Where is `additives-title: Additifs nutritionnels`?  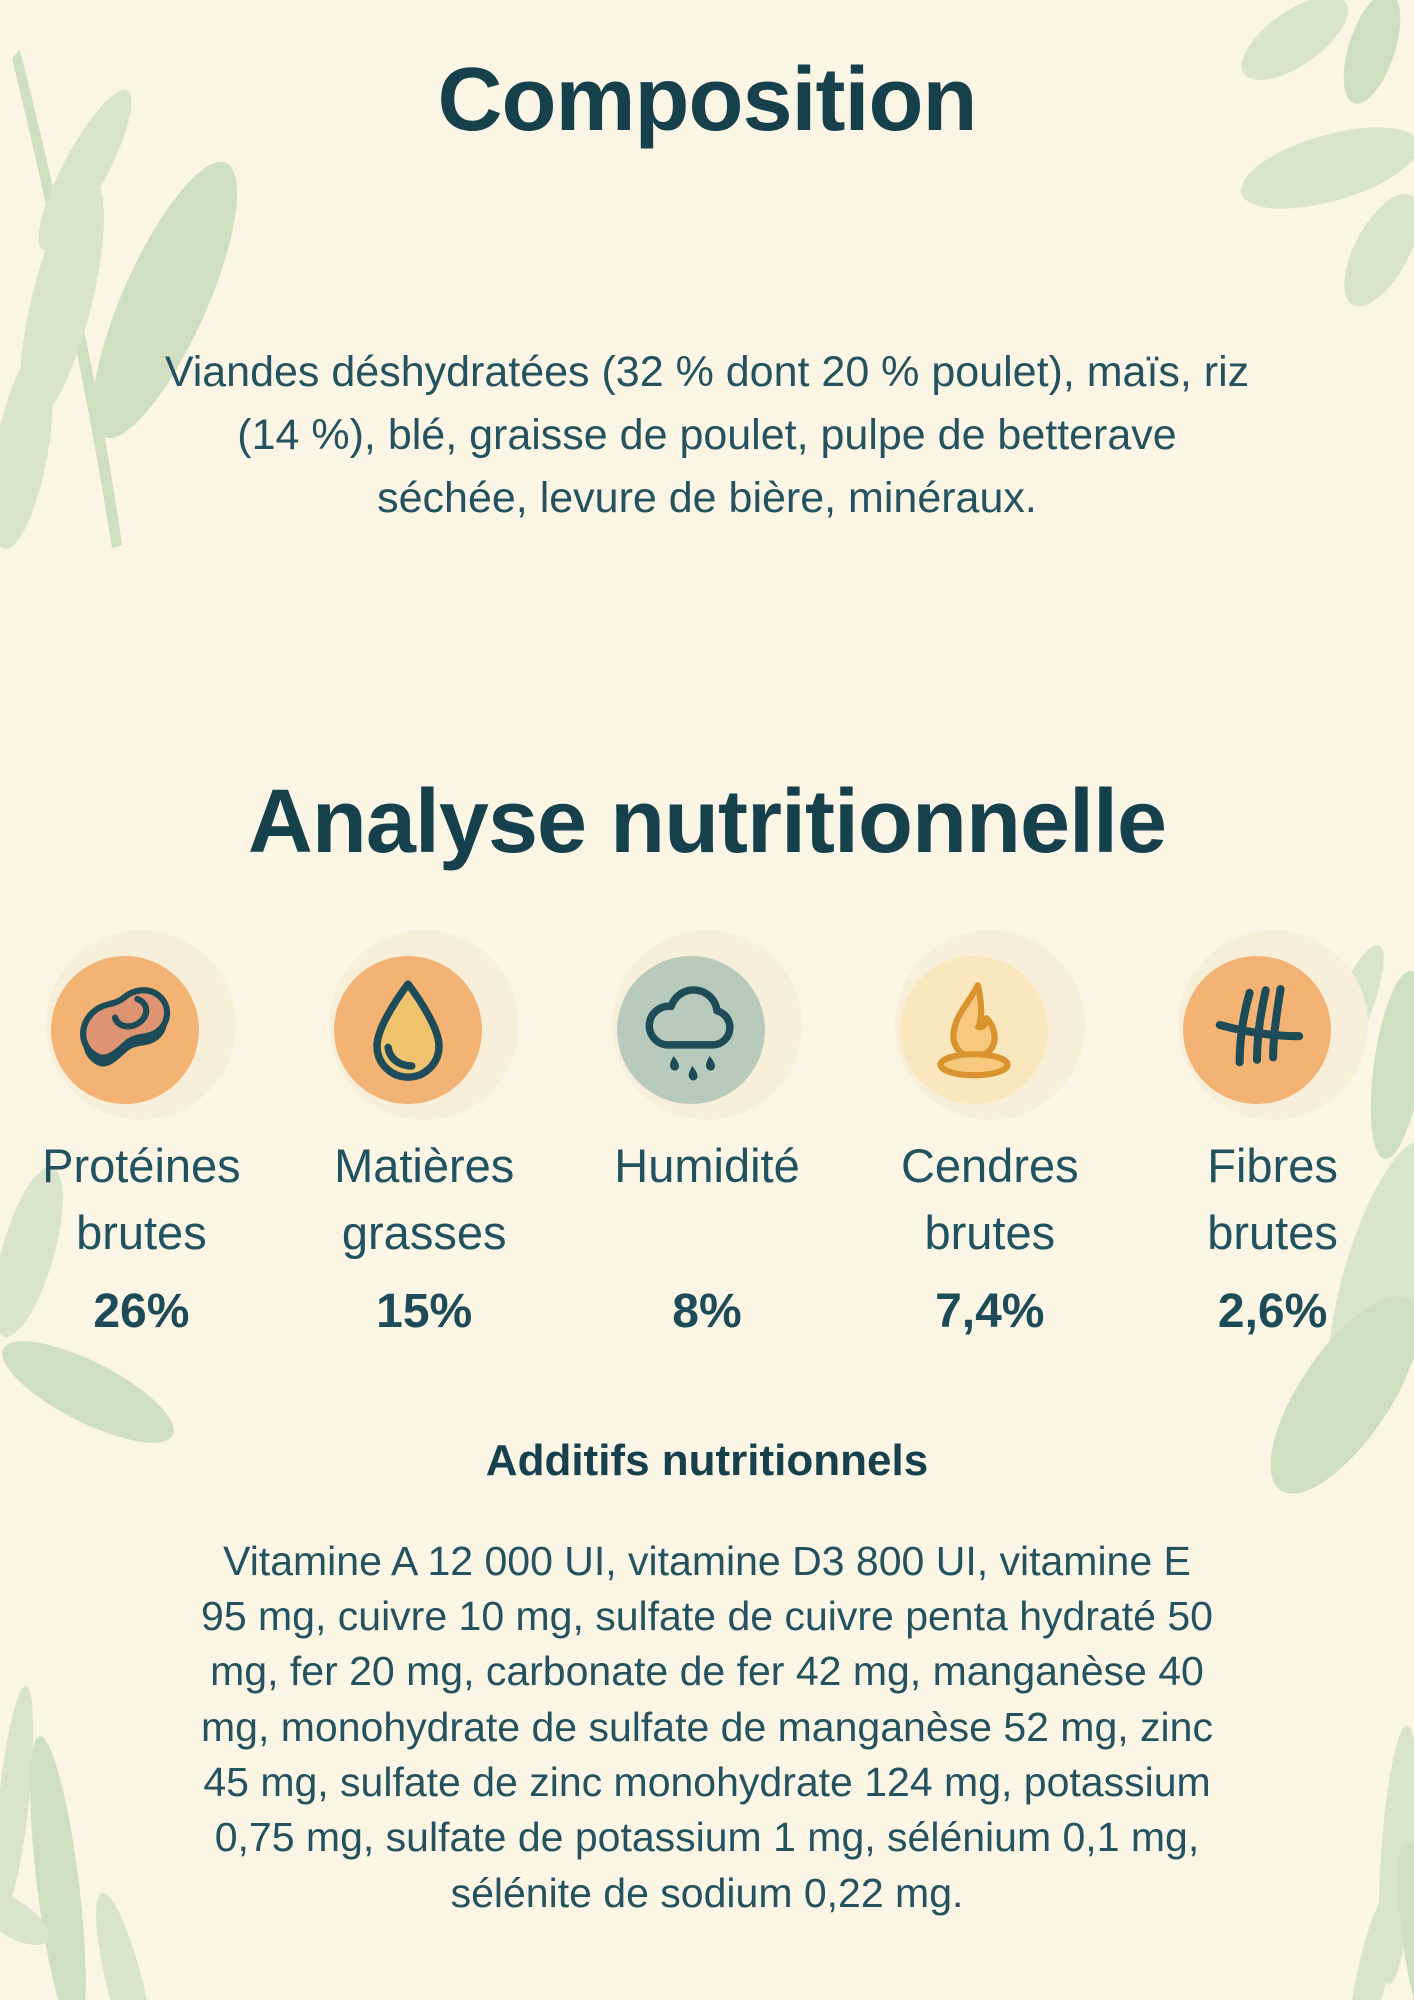 additives-title: Additifs nutritionnels is located at coordinates (707, 1460).